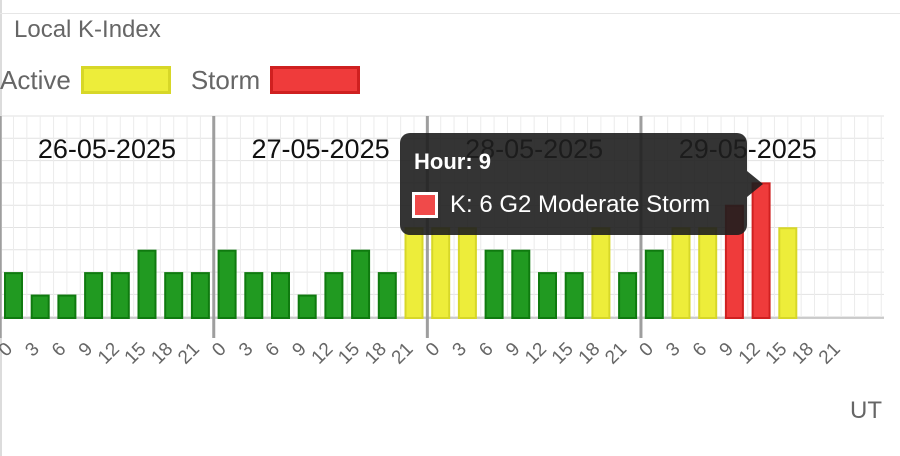 The image size is (900, 456). I want to click on legend-label-active: Active, so click(35, 79).